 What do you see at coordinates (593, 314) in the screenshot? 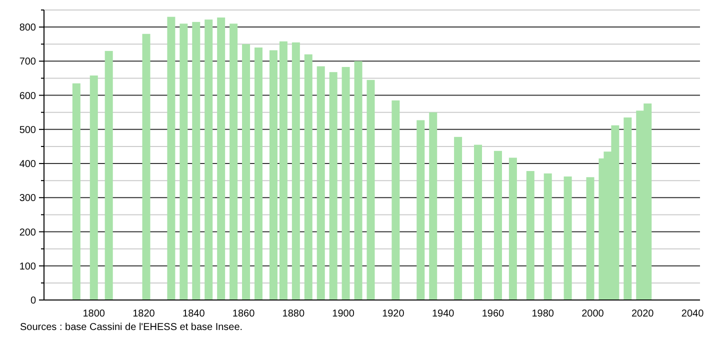
I see `x-tick-label: 2000` at bounding box center [593, 314].